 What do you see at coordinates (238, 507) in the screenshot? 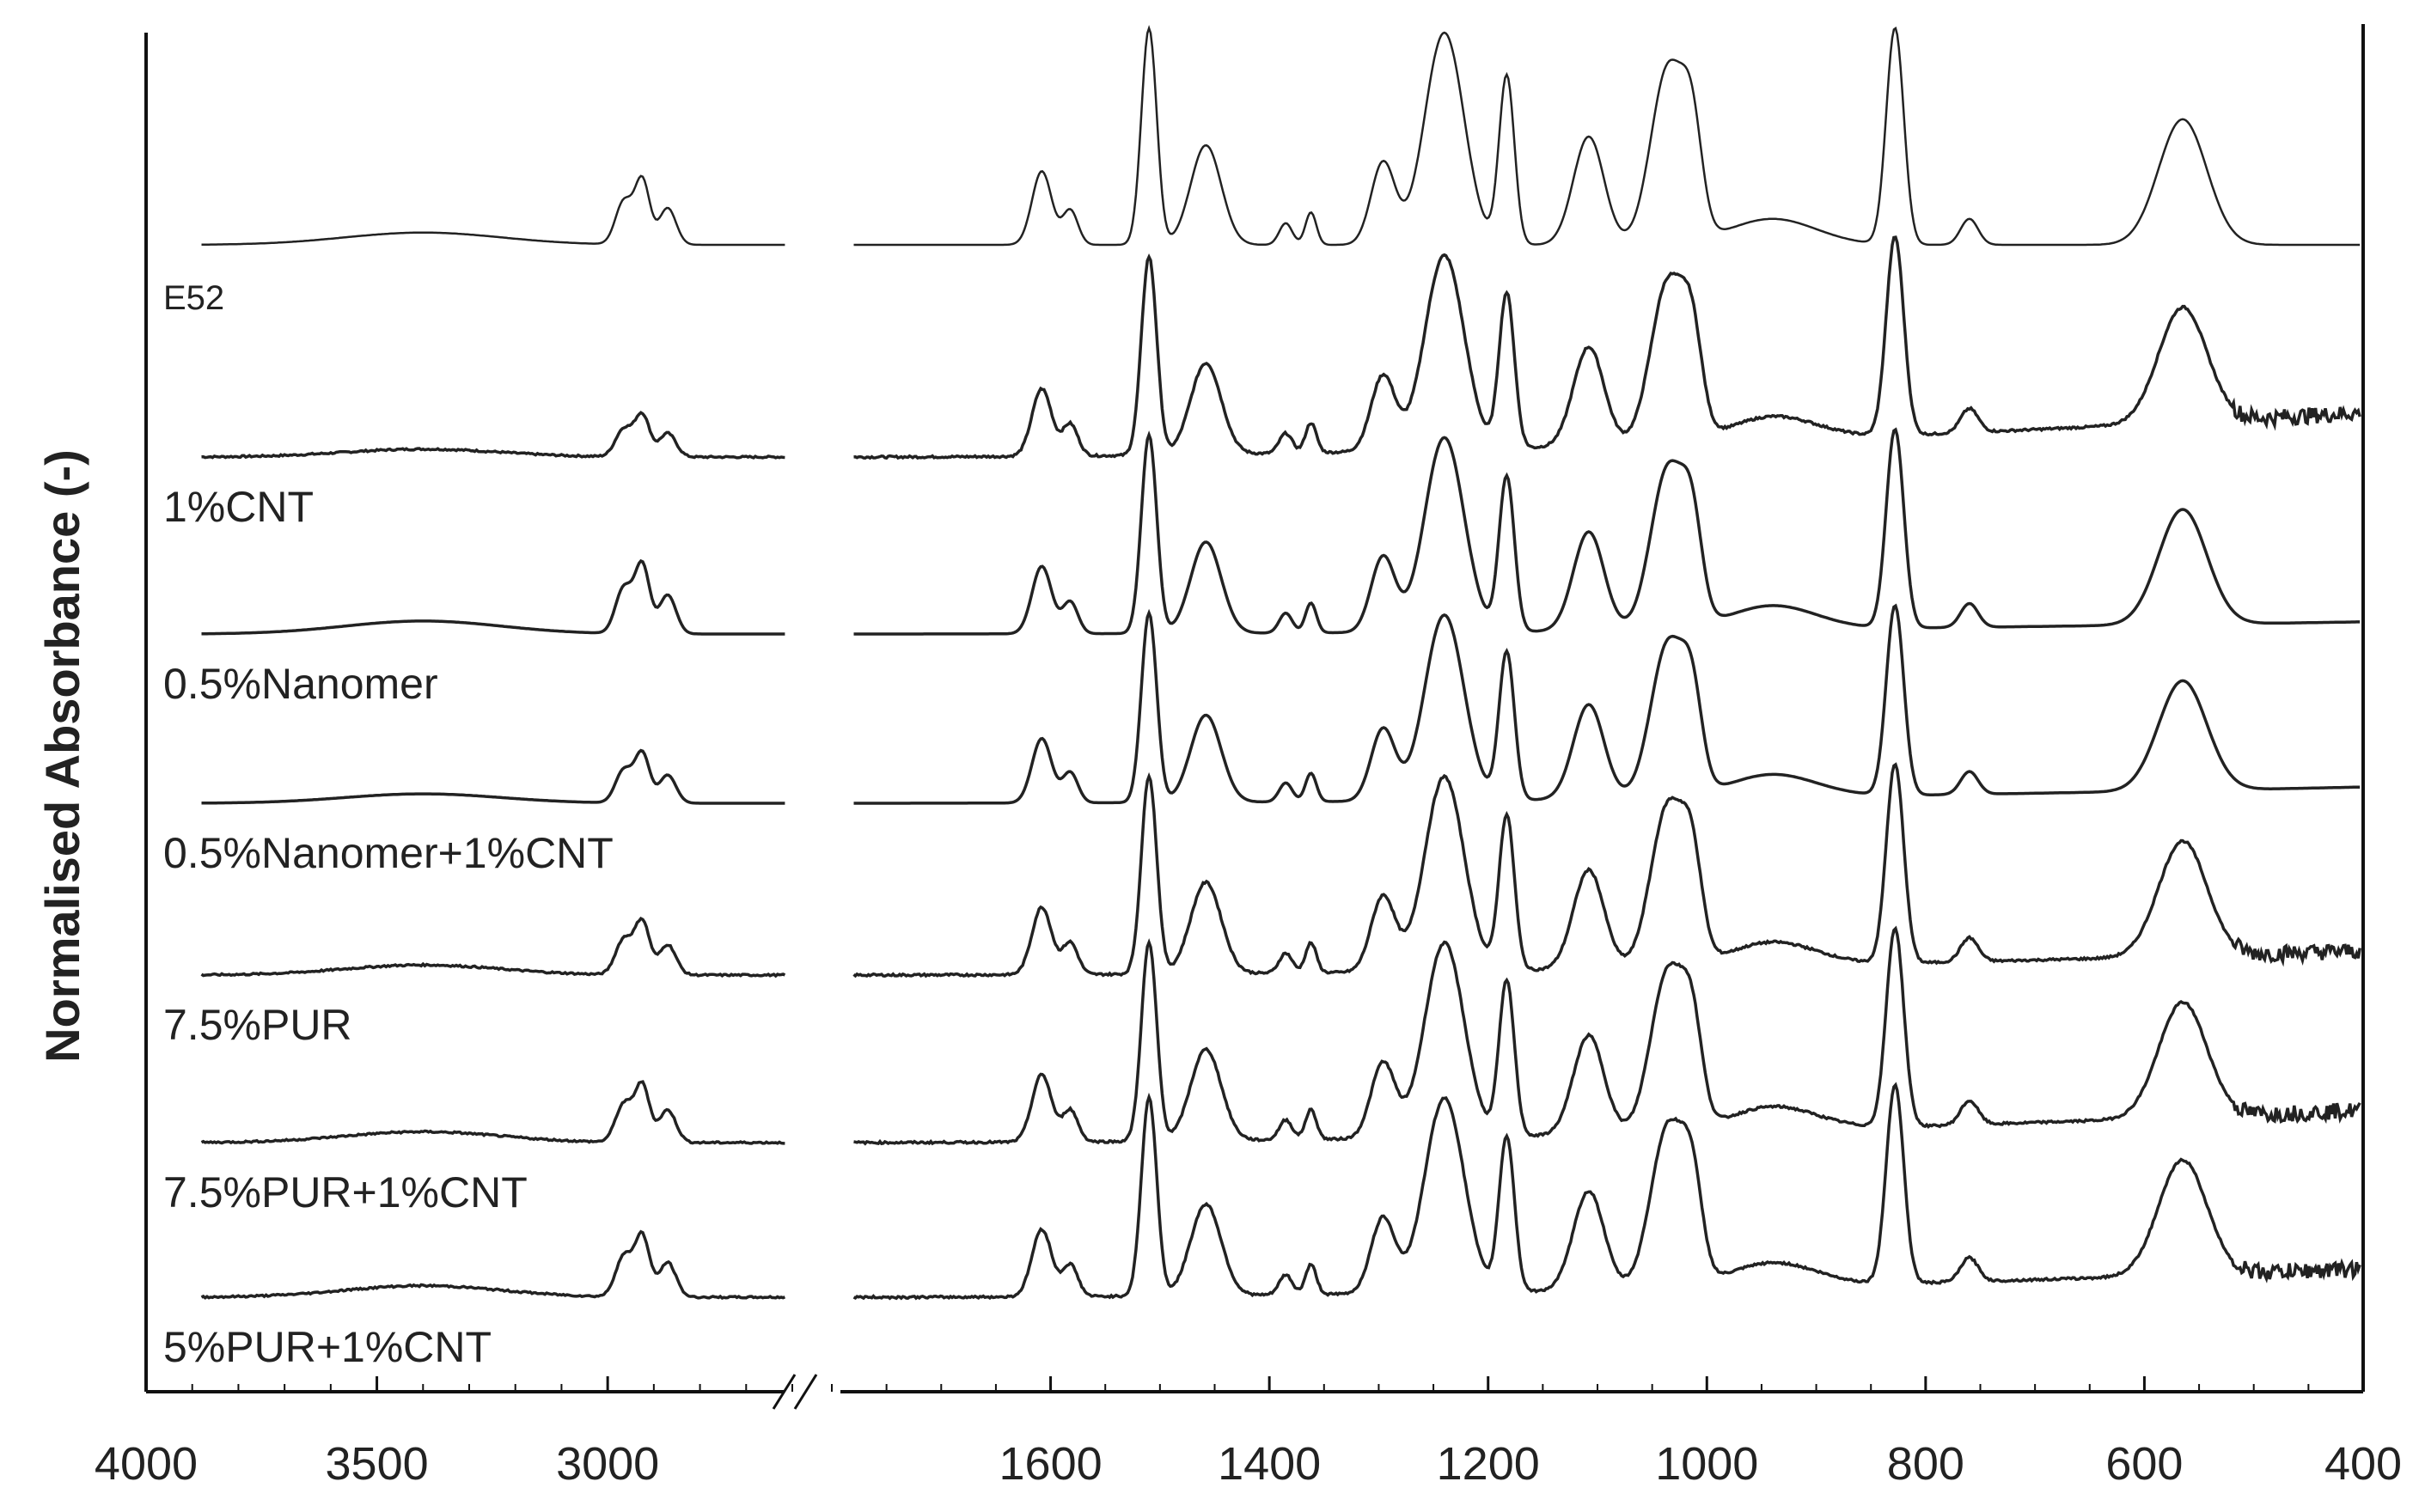
I see `series-label: 1%CNT` at bounding box center [238, 507].